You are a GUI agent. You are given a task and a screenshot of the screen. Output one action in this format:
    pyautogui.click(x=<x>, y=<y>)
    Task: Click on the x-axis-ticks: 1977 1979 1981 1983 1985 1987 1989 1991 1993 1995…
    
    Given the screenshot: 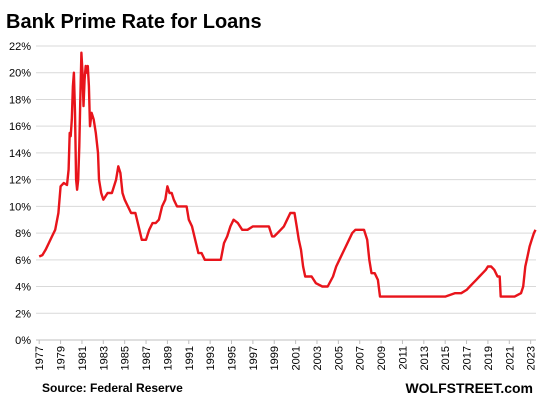 What is the action you would take?
    pyautogui.click(x=286, y=355)
    